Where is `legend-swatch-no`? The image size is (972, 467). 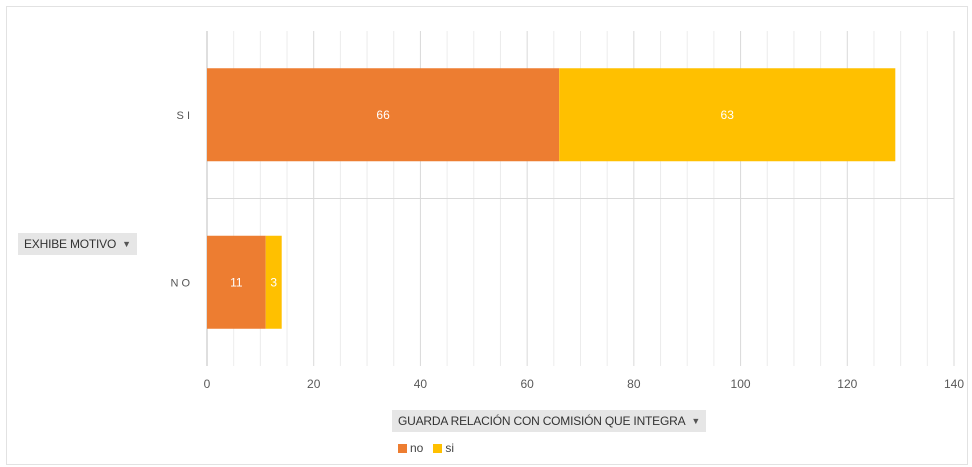
legend-swatch-no is located at coordinates (402, 448).